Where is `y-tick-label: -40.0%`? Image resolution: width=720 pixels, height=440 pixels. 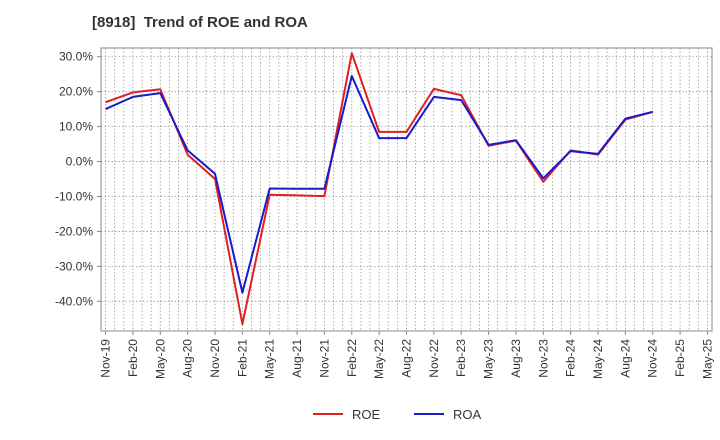 y-tick-label: -40.0% is located at coordinates (74, 301).